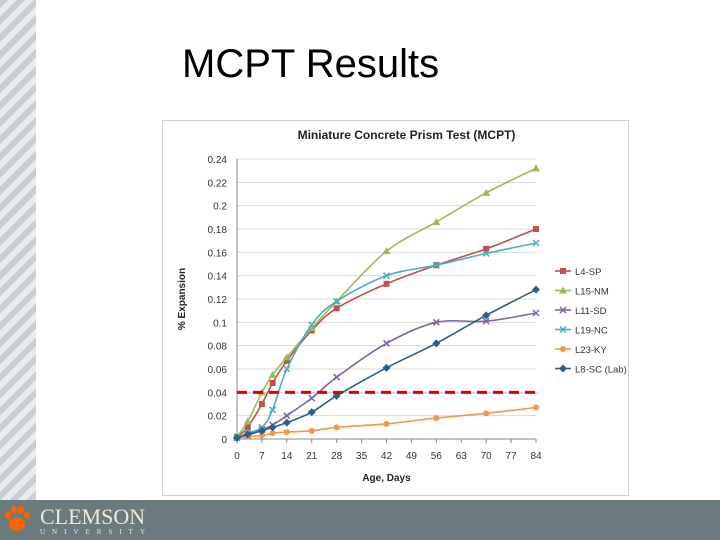 The height and width of the screenshot is (540, 720). What do you see at coordinates (287, 456) in the screenshot?
I see `x-tick-label: 14` at bounding box center [287, 456].